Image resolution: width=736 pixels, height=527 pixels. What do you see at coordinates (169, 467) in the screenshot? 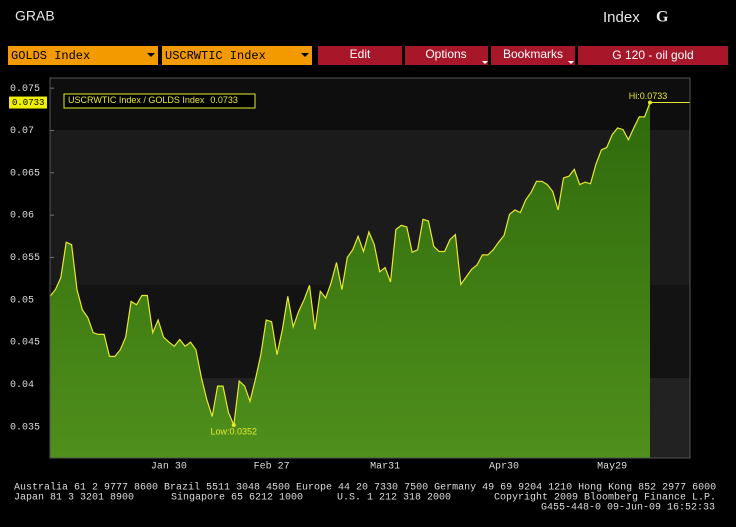
I see `x-tick-label: Jan 30` at bounding box center [169, 467].